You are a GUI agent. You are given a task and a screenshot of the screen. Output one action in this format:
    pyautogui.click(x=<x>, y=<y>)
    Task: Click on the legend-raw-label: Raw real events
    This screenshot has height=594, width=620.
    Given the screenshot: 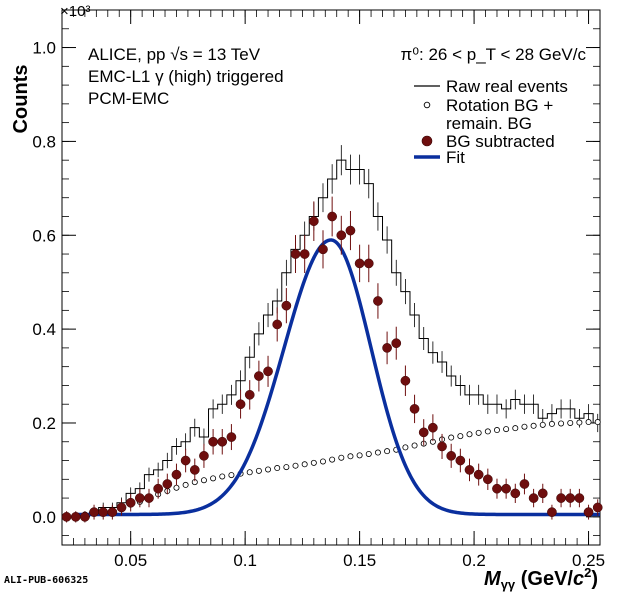 What is the action you would take?
    pyautogui.click(x=507, y=86)
    